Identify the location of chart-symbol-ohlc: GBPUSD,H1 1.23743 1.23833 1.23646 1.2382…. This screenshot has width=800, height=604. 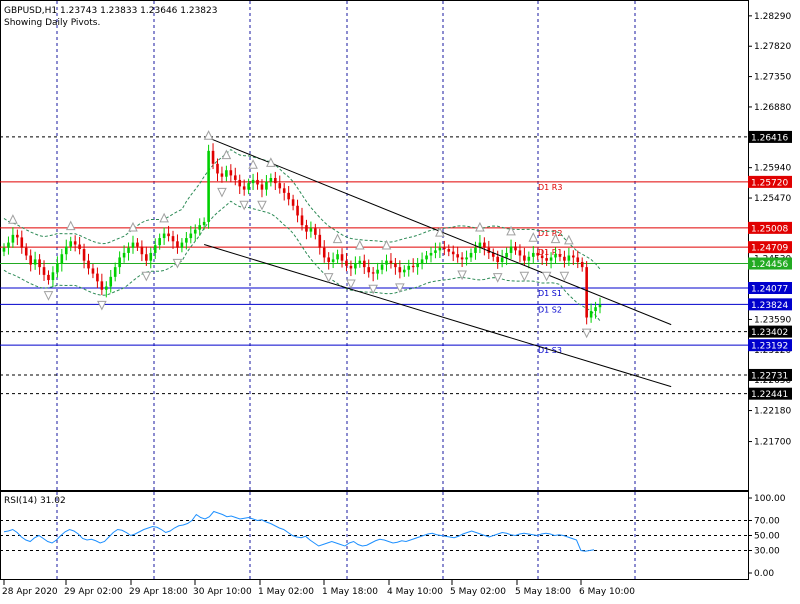
(110, 11).